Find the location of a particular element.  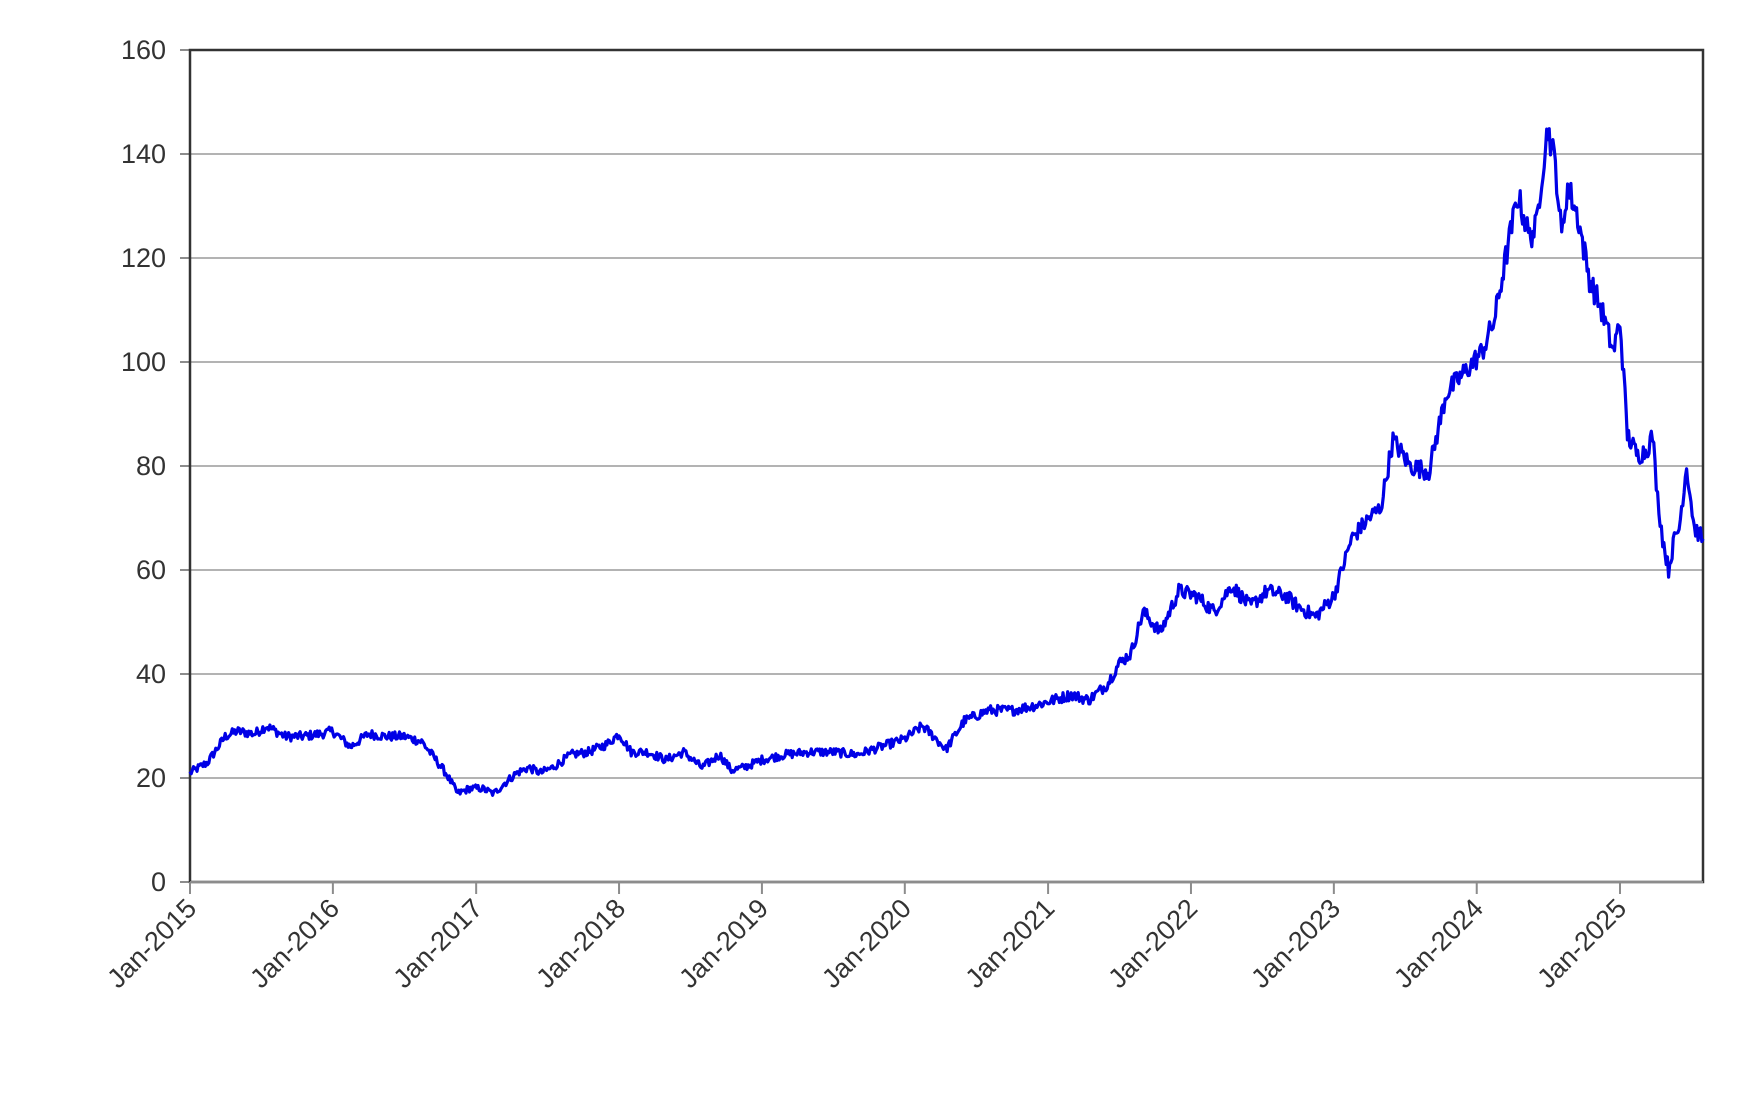

y-tick-label: 80 is located at coordinates (151, 466).